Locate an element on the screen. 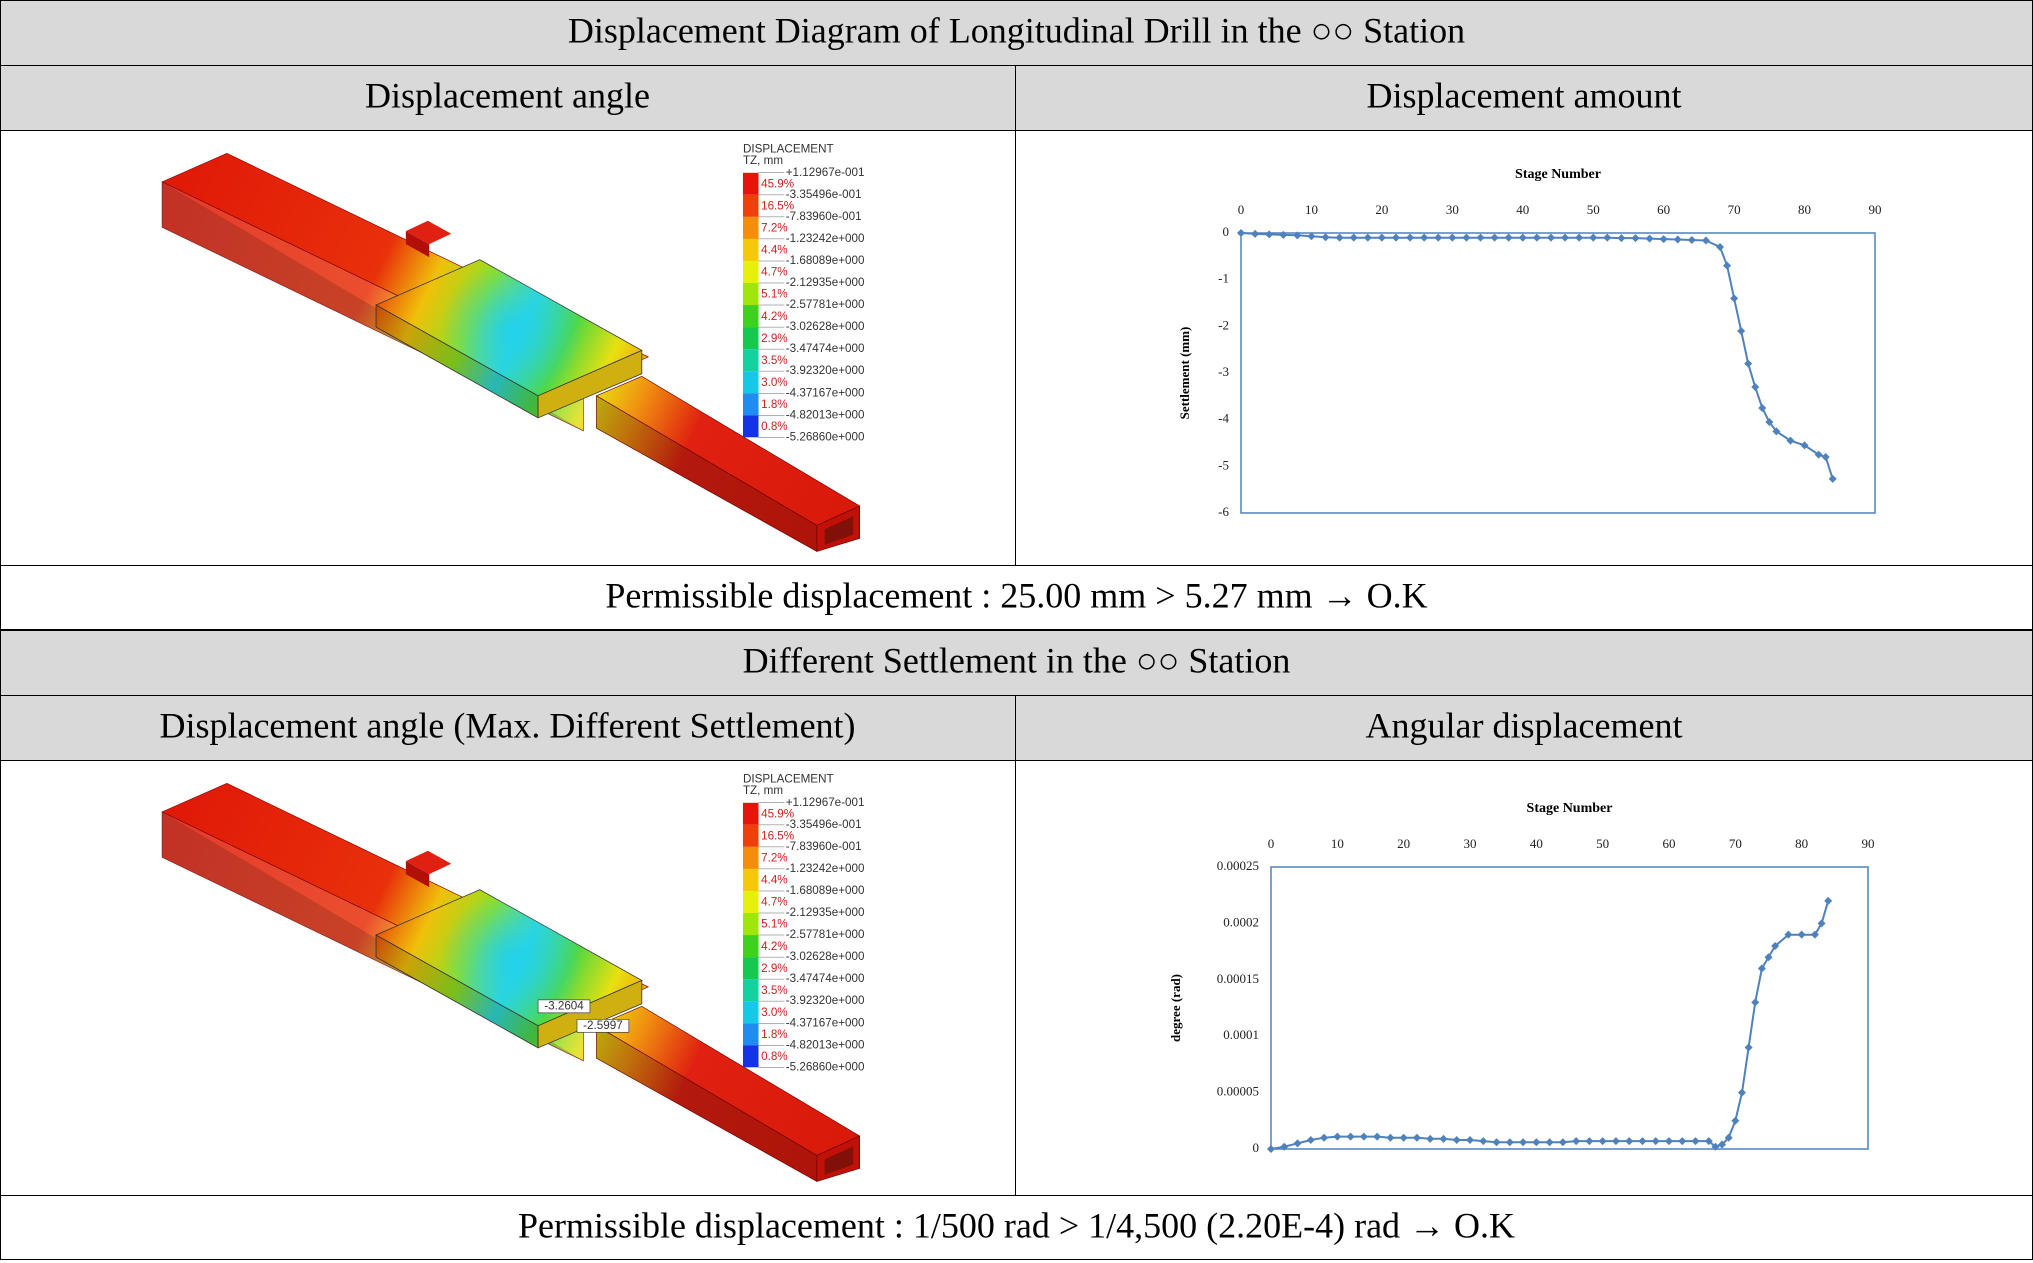  section-title: Different Settlement in the ○○ Station is located at coordinates (1017, 660).